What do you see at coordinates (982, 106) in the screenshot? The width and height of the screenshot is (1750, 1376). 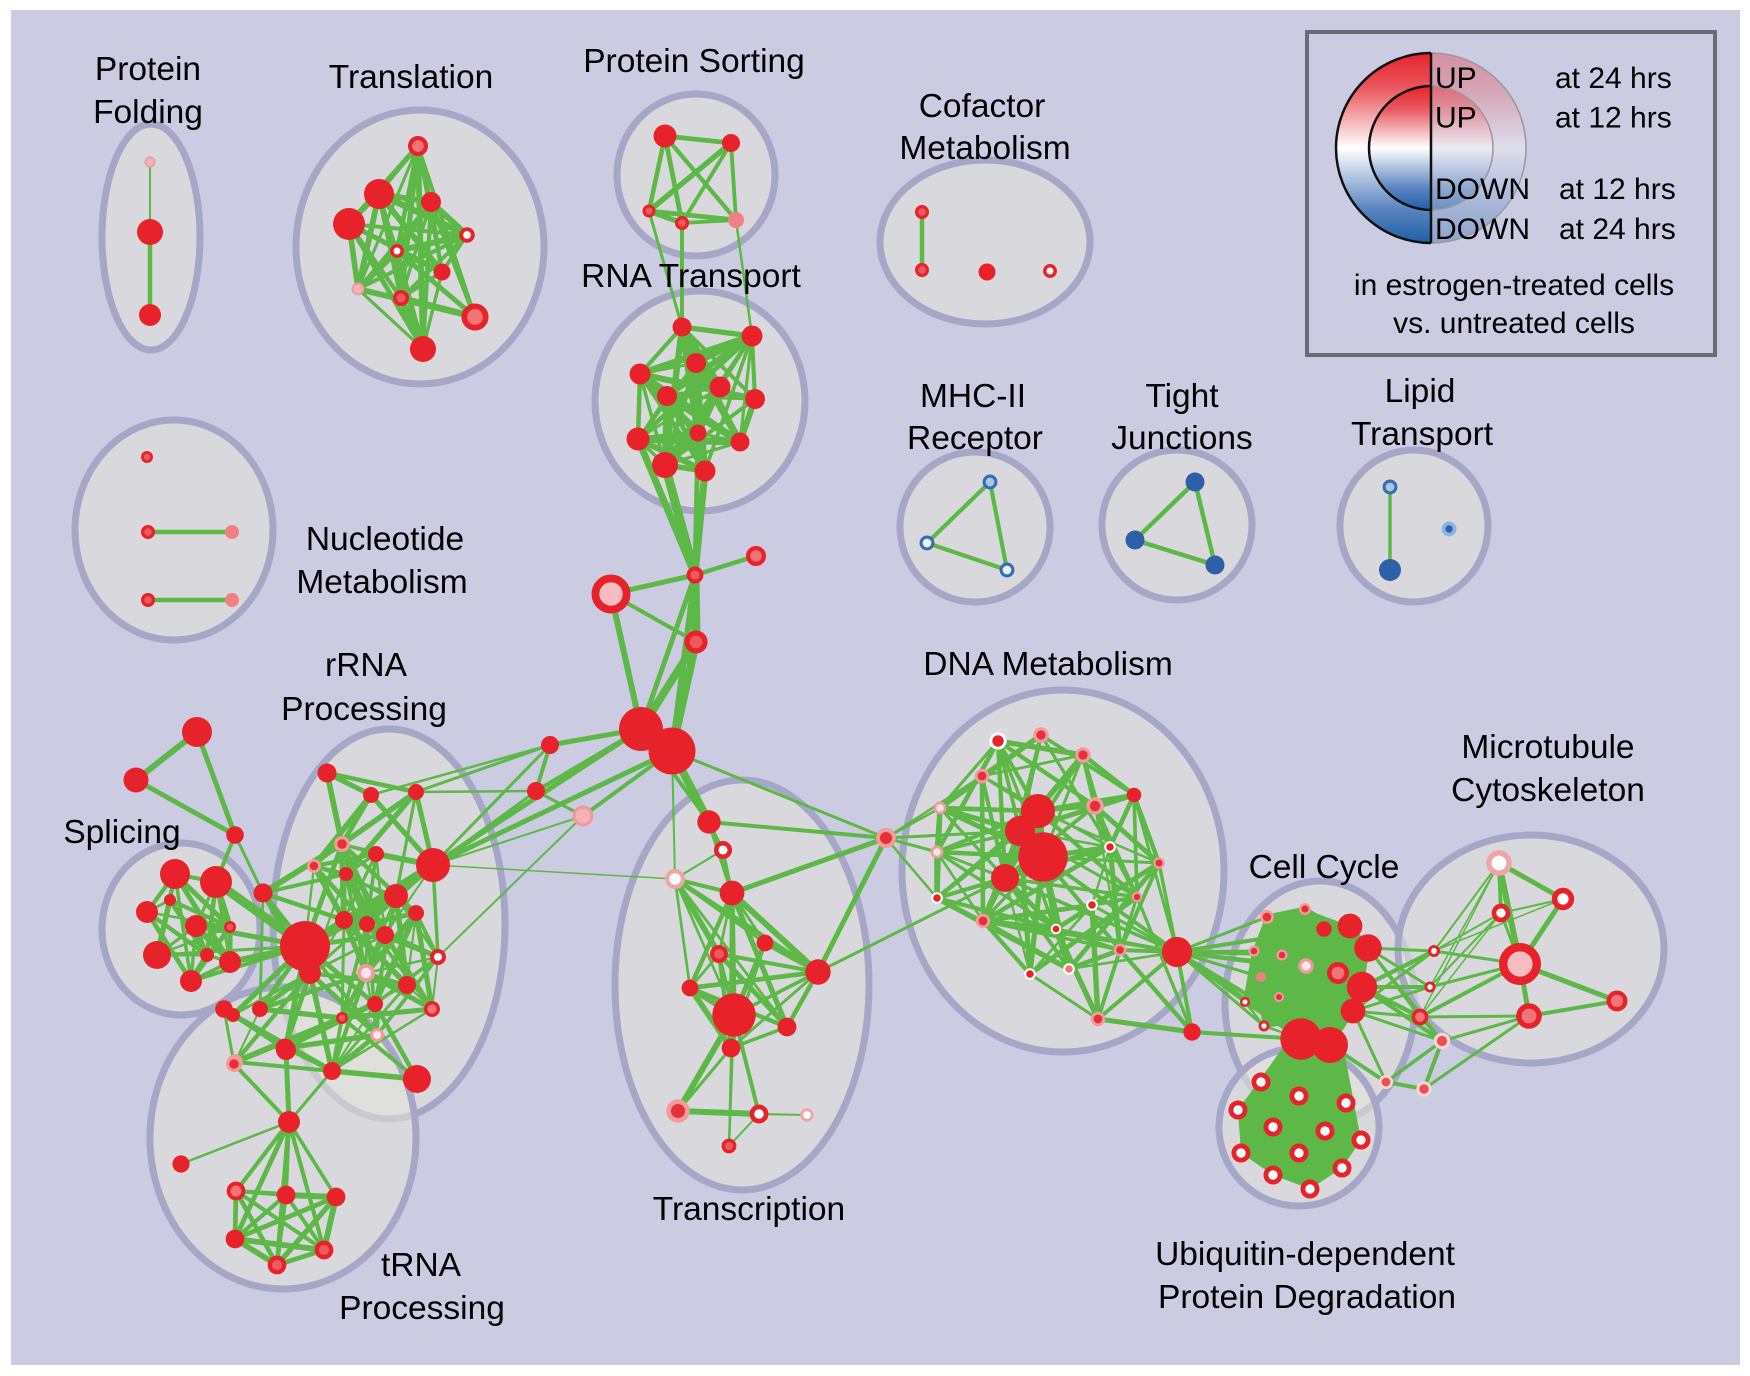 I see `svg-text: Cofactor` at bounding box center [982, 106].